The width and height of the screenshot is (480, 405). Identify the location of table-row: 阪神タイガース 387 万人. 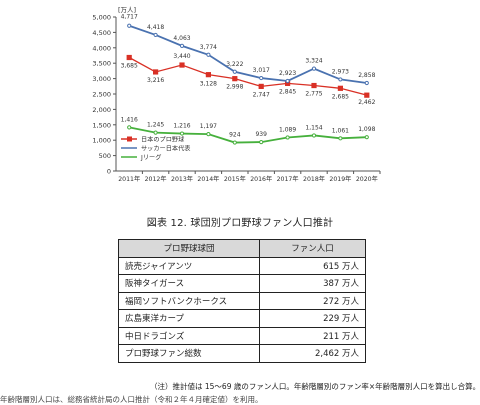
(242, 283).